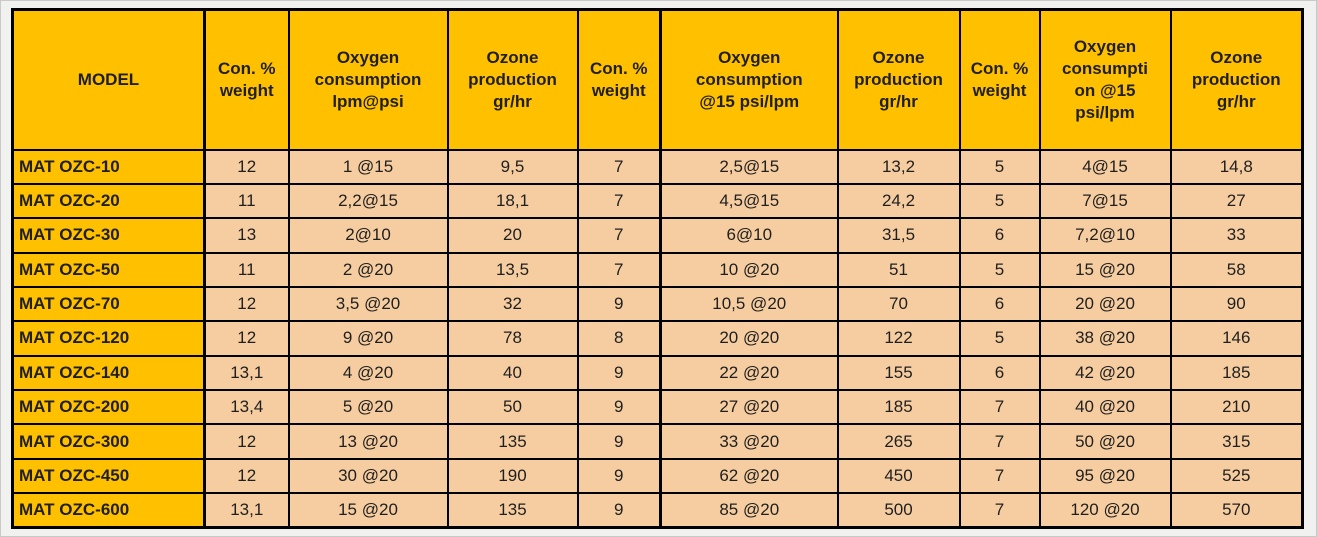 Image resolution: width=1317 pixels, height=537 pixels. What do you see at coordinates (512, 407) in the screenshot?
I see `data-cell: 50` at bounding box center [512, 407].